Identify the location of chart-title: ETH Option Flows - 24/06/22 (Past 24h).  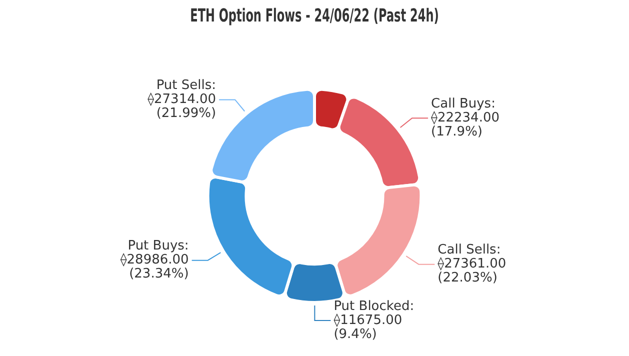
(314, 15).